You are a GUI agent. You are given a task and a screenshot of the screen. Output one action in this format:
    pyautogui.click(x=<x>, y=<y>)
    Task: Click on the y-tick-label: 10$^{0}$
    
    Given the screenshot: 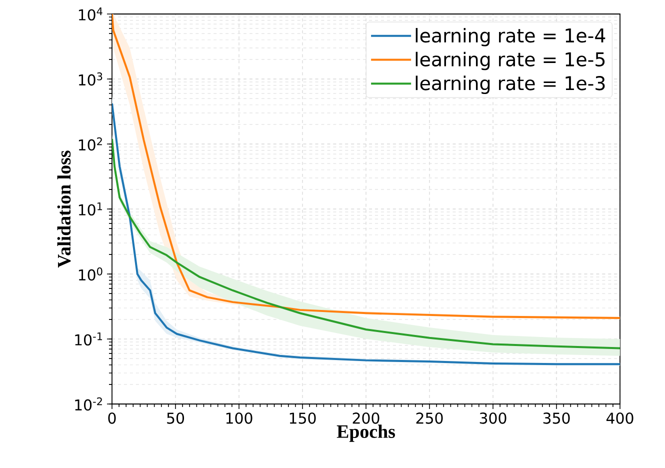 What is the action you would take?
    pyautogui.click(x=90, y=274)
    